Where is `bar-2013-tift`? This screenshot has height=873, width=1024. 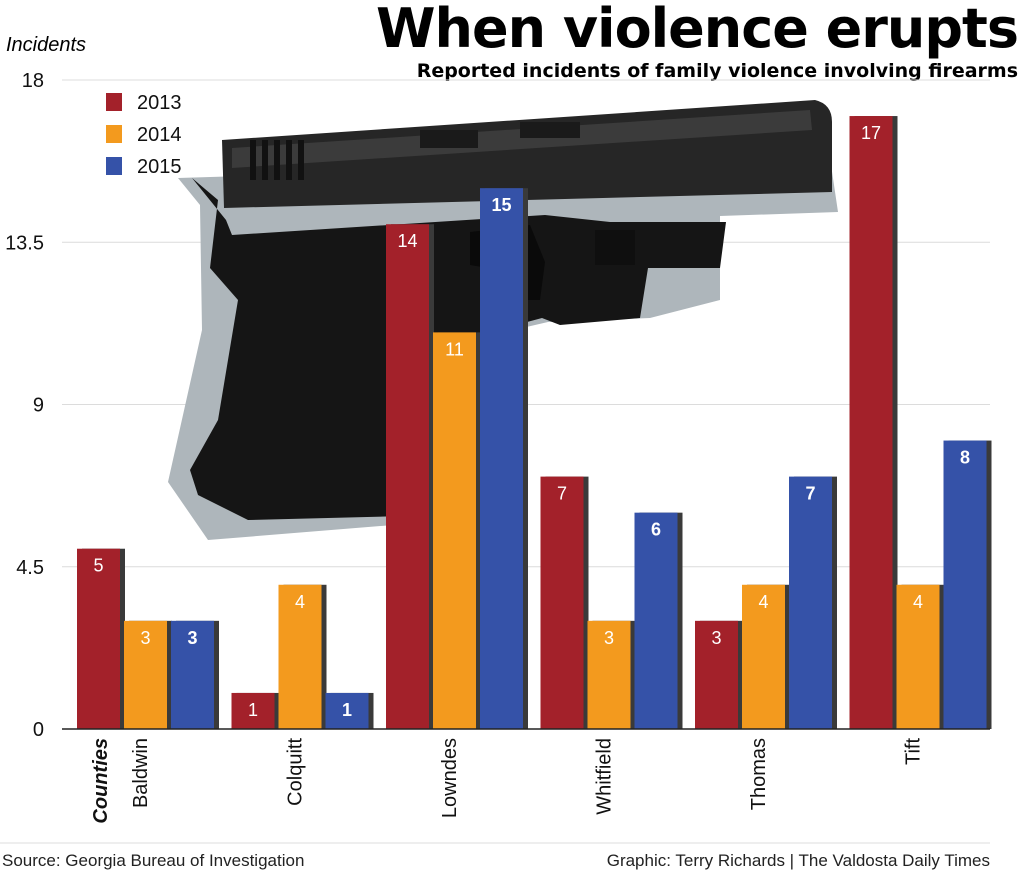 bar-2013-tift is located at coordinates (871, 423).